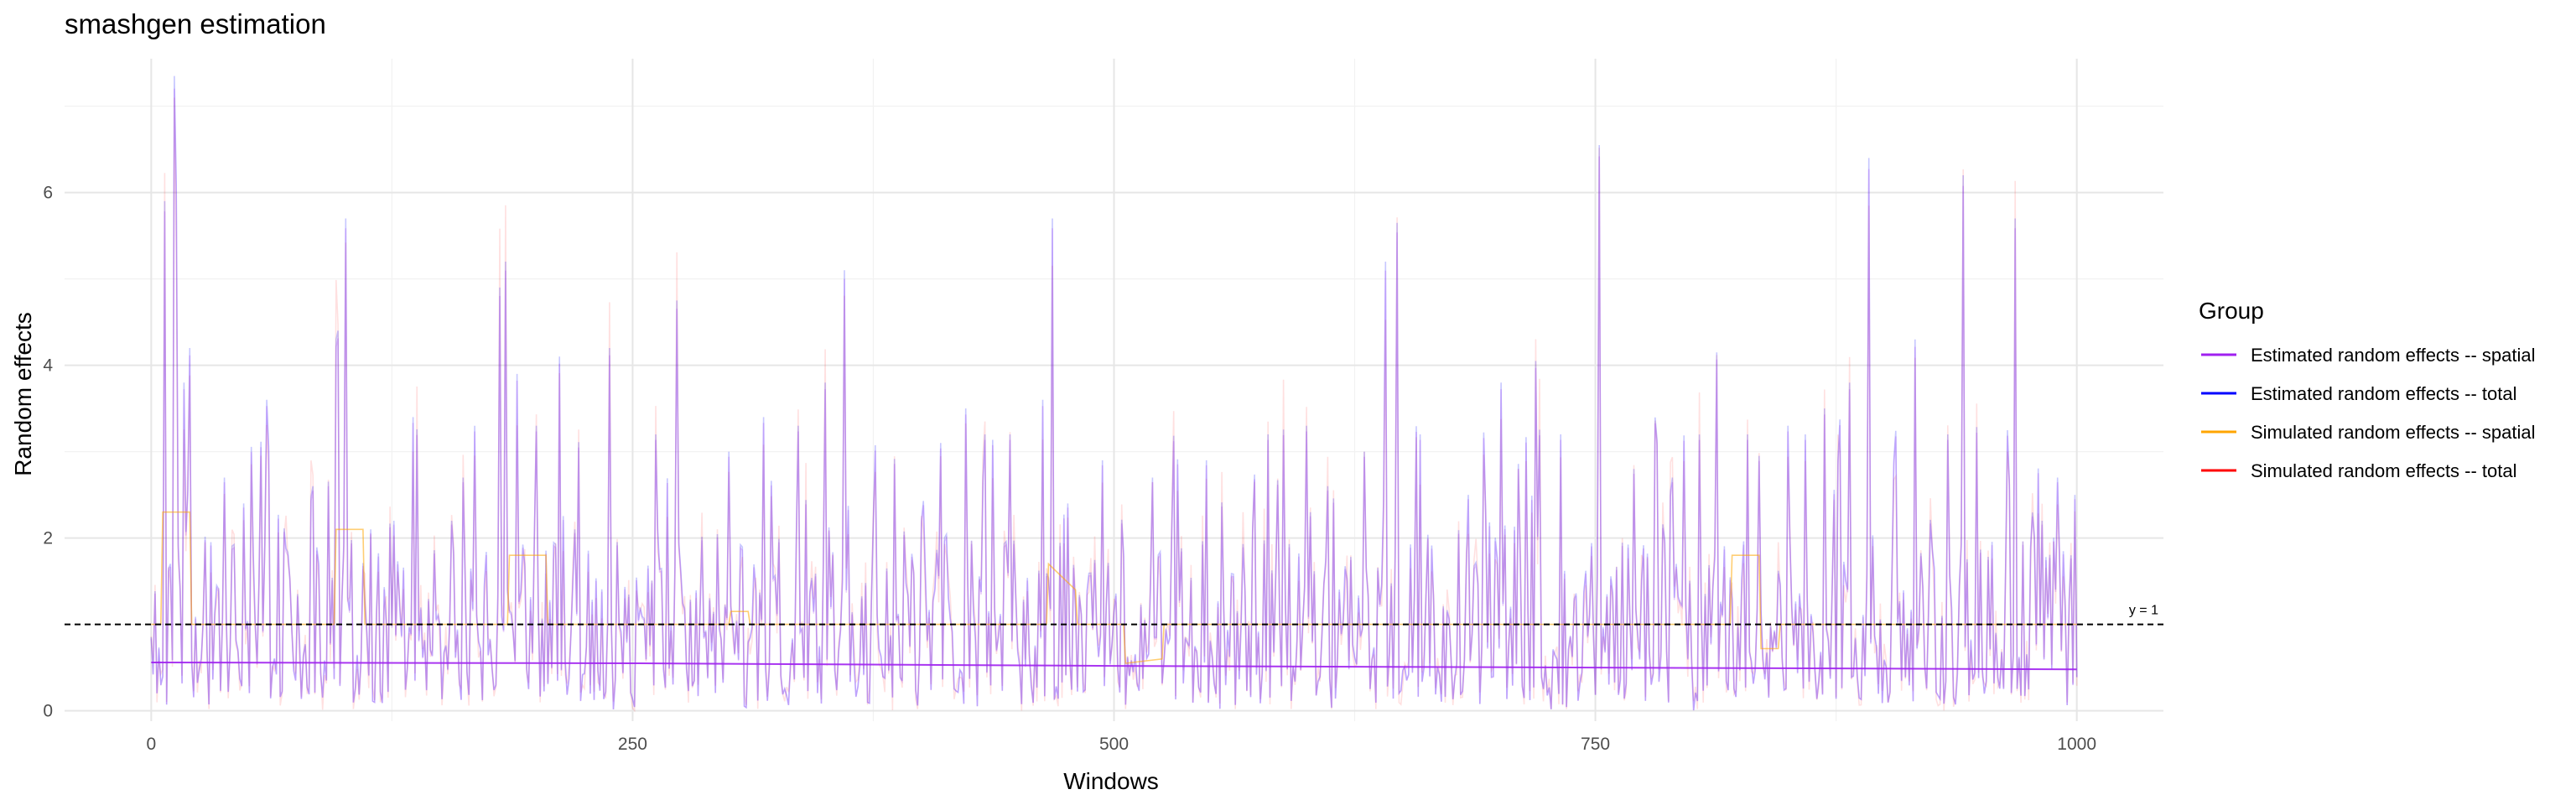  I want to click on y-tick-label: 4, so click(48, 366).